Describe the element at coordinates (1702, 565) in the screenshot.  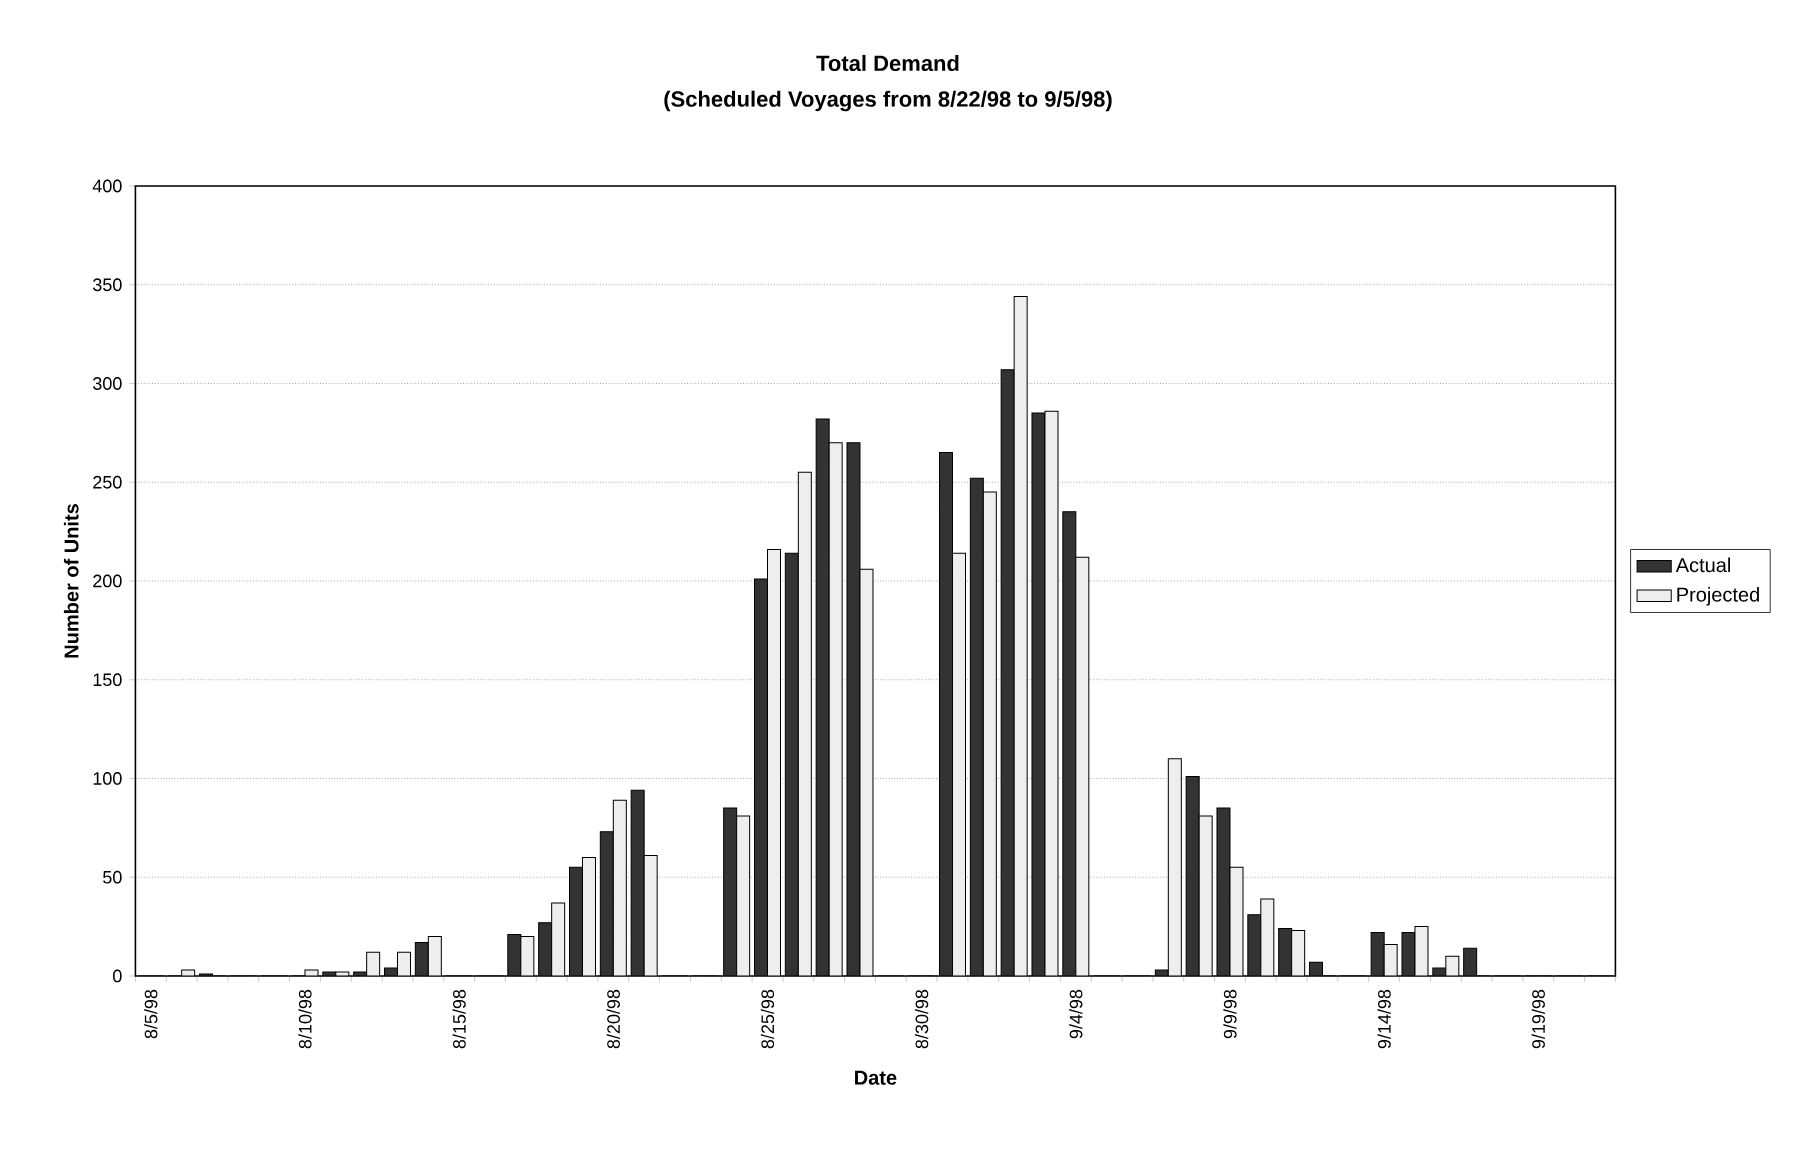
I see `legend-label: Actual` at that location.